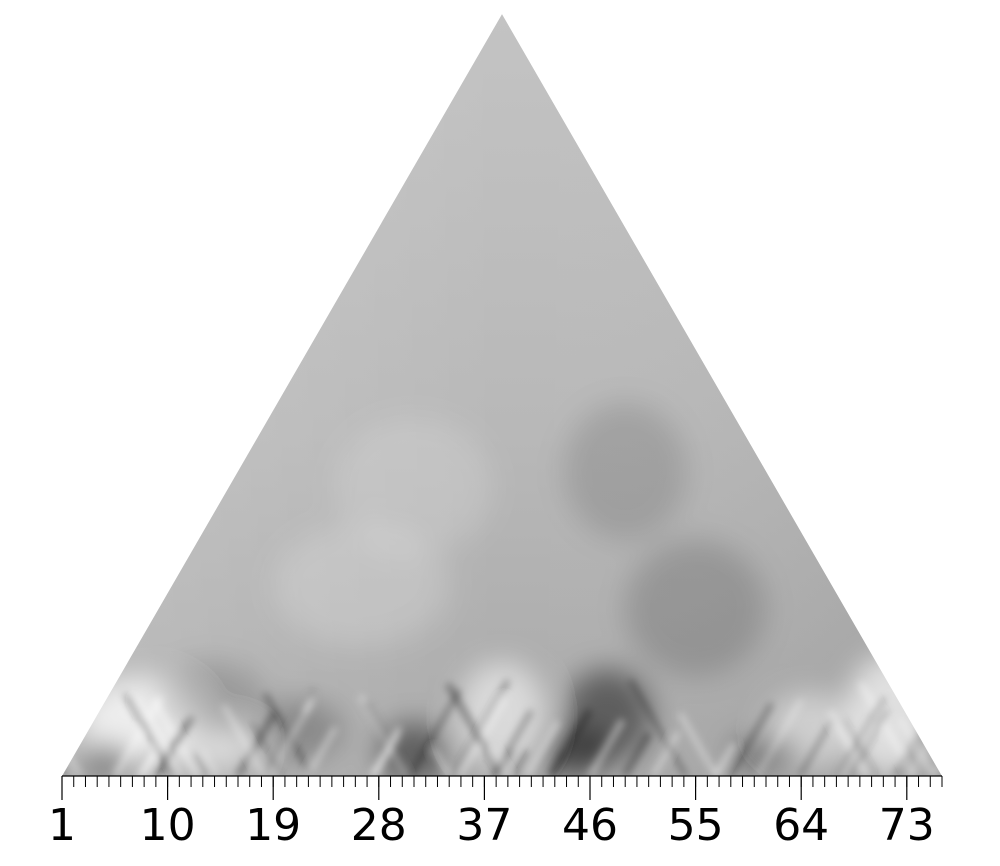 The height and width of the screenshot is (866, 1000). I want to click on x-tick-label: 55, so click(696, 825).